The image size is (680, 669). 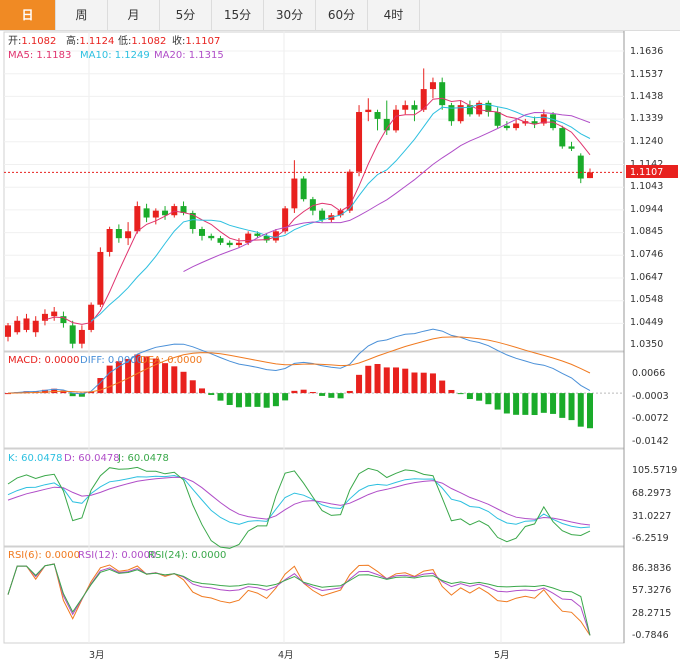 What do you see at coordinates (28, 15) in the screenshot?
I see `tab-day: 日` at bounding box center [28, 15].